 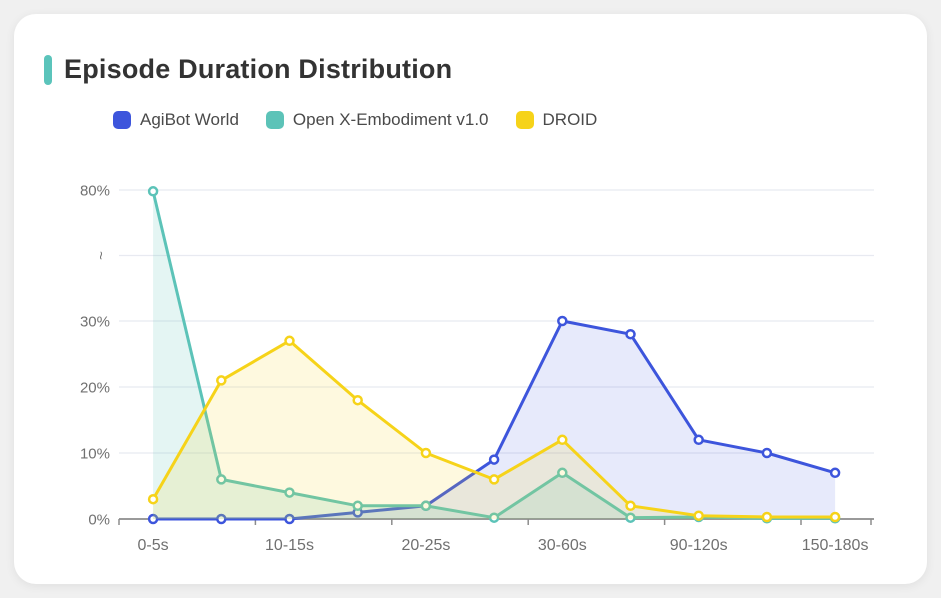 I want to click on legend-swatch-agibot-world, so click(x=122, y=120).